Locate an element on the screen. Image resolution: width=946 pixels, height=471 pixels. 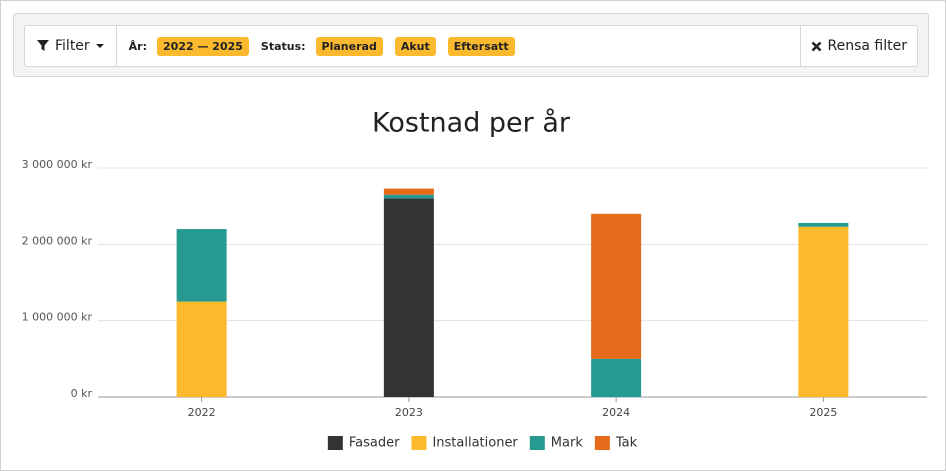
clear-filter-button: Rensa filter is located at coordinates (858, 46).